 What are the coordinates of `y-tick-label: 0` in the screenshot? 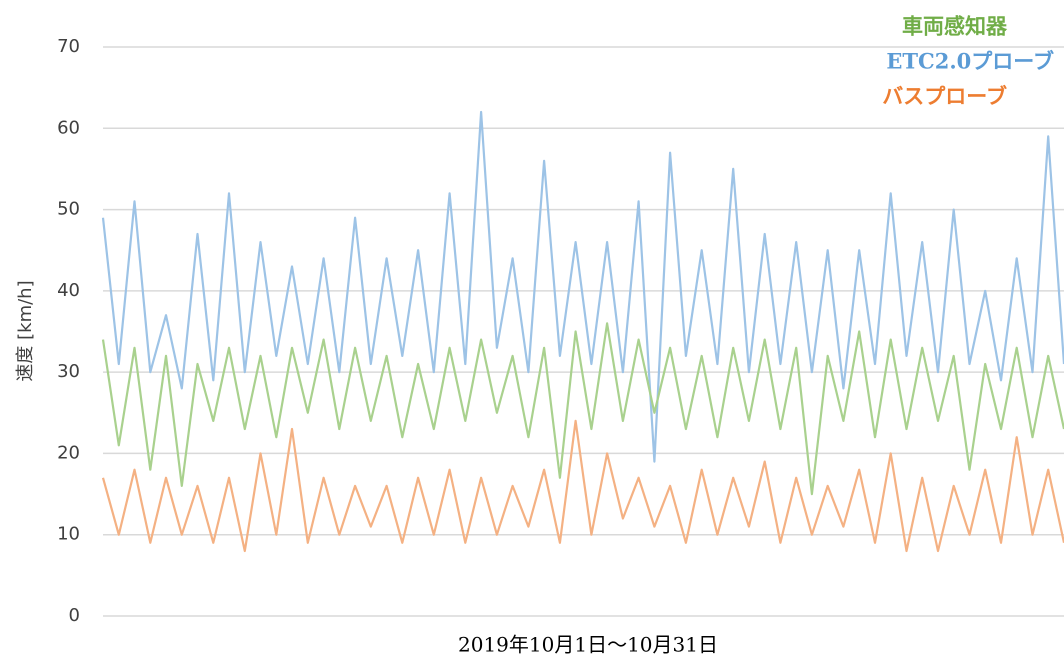 It's located at (74, 615).